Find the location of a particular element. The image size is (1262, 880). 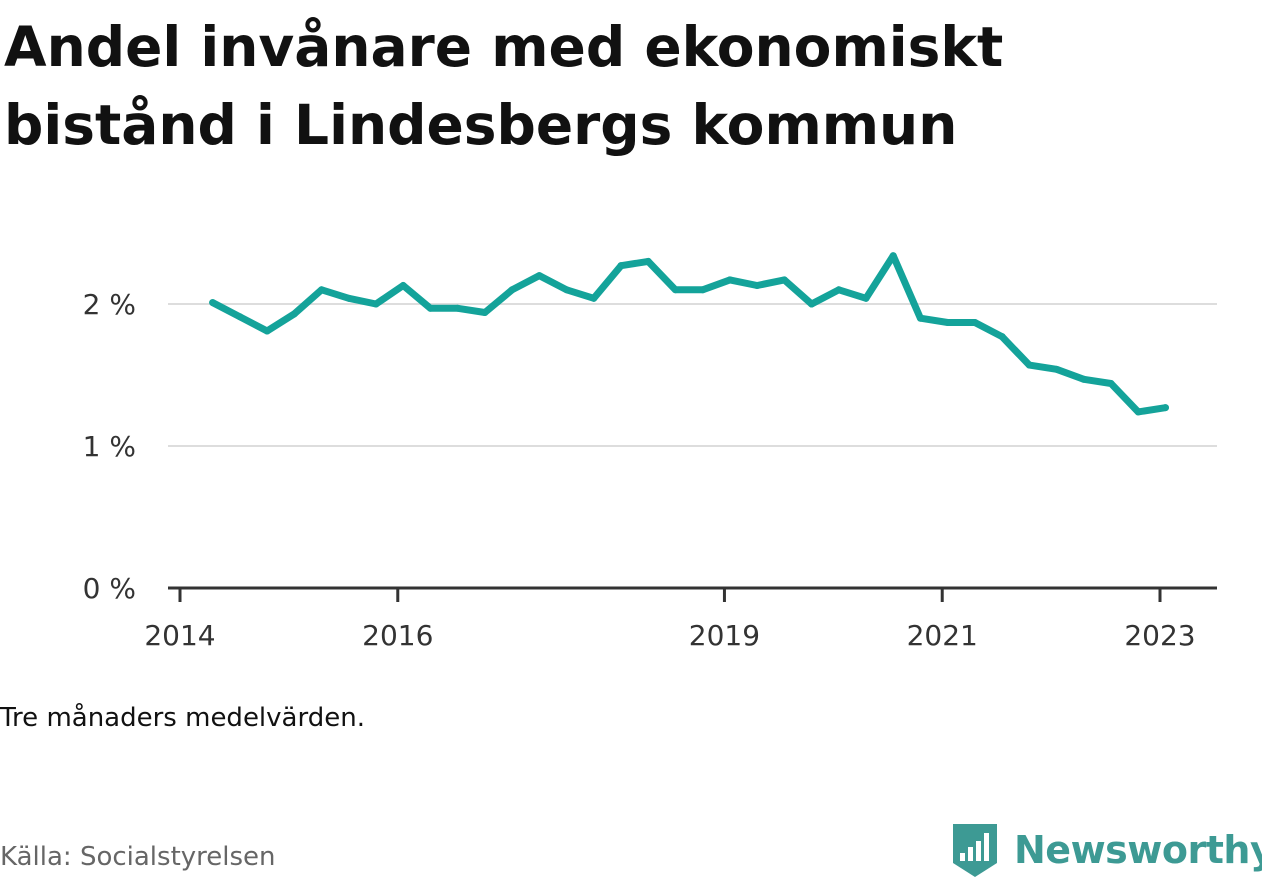

x-tick-label: 2016 is located at coordinates (397, 635).